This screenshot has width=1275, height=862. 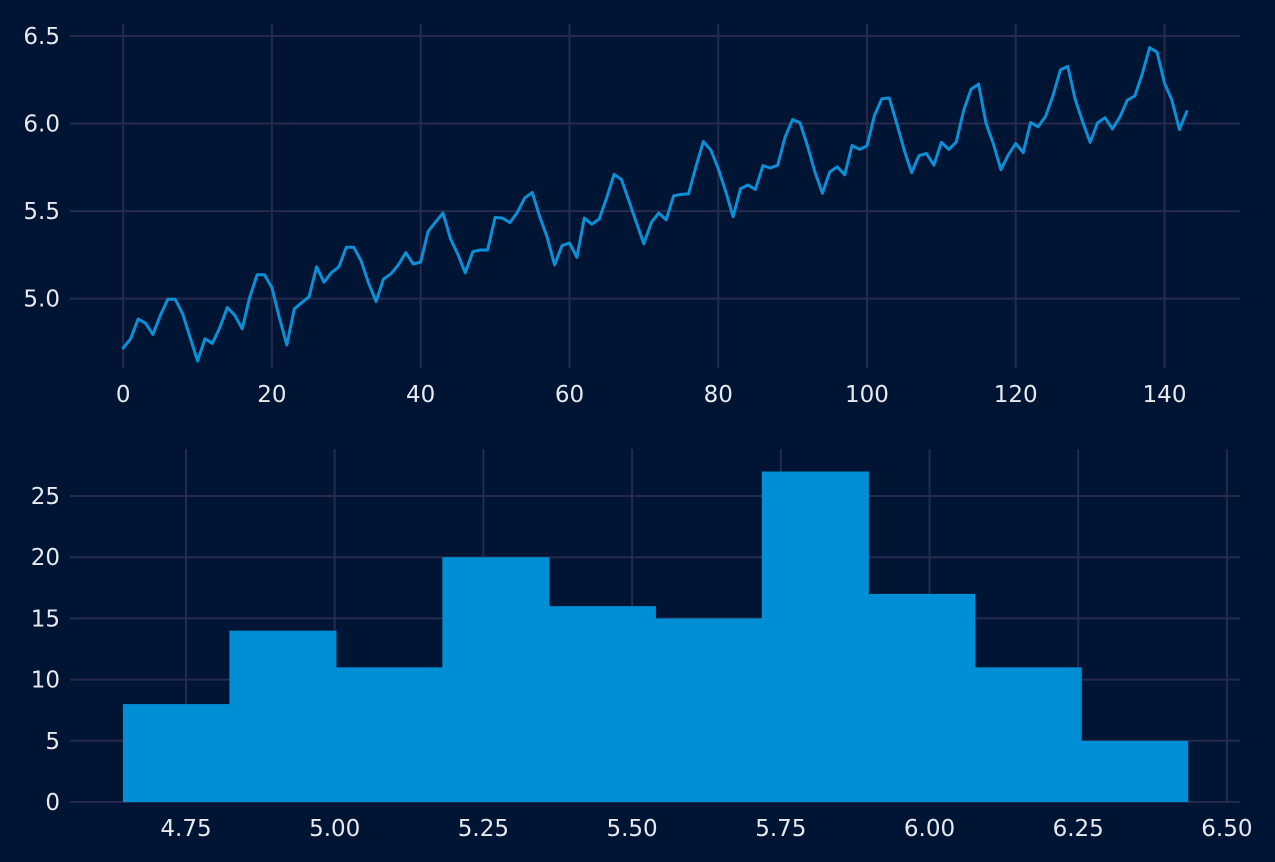 What do you see at coordinates (929, 829) in the screenshot?
I see `histogram-x-tick-label: 6.00` at bounding box center [929, 829].